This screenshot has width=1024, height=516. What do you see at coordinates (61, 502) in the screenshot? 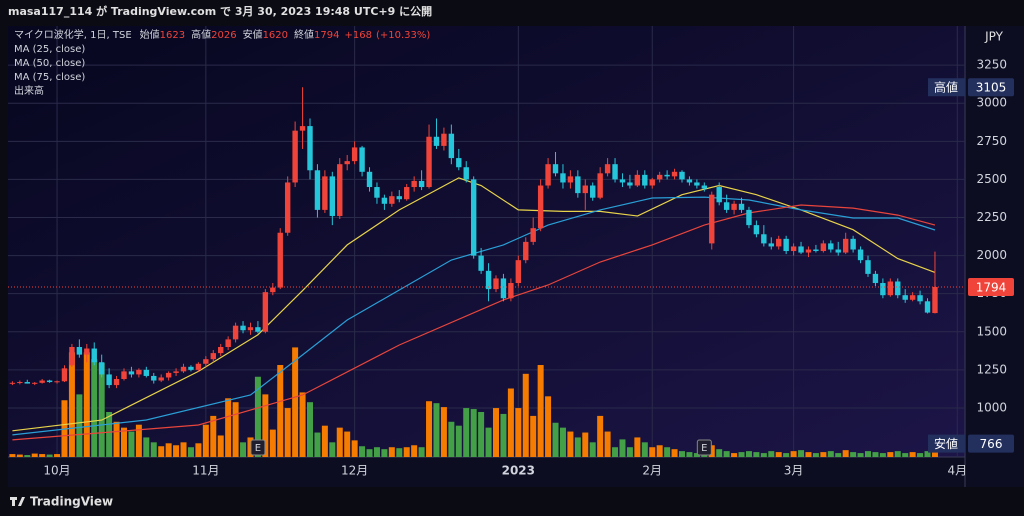
I see `logo: TradingView` at bounding box center [61, 502].